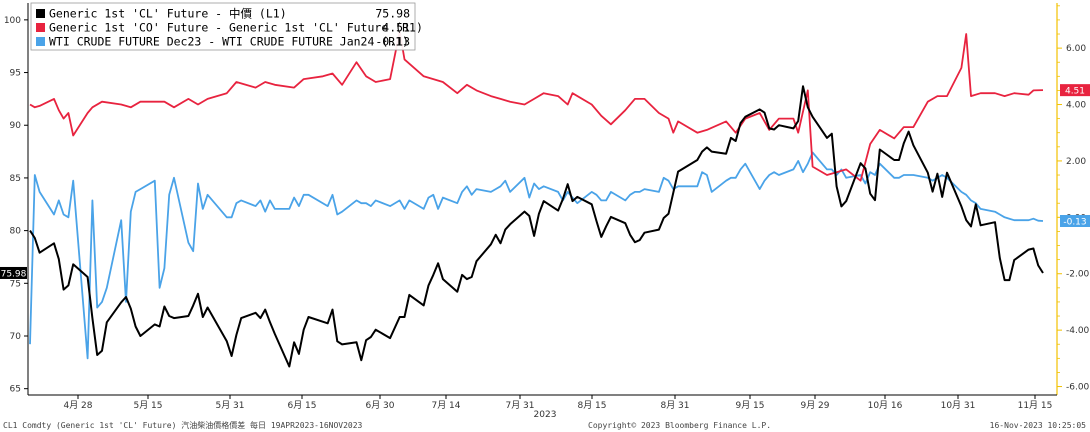 This screenshot has height=432, width=1090. I want to click on right-tick-label: 6.00, so click(1076, 49).